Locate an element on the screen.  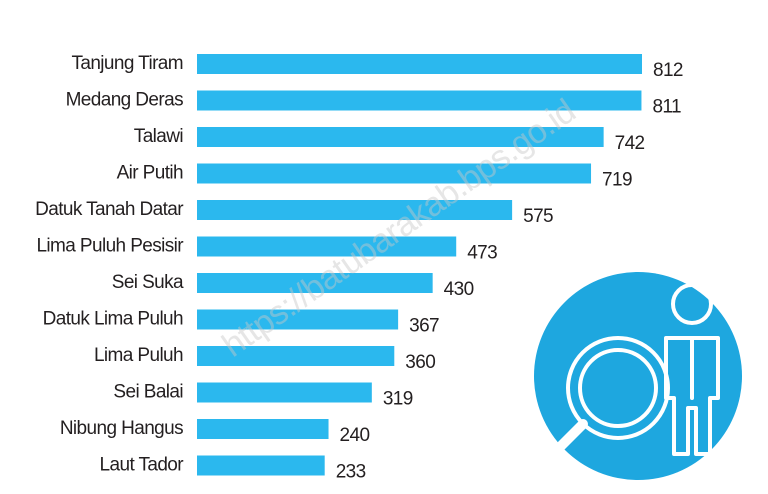
value-label: 360 is located at coordinates (420, 362).